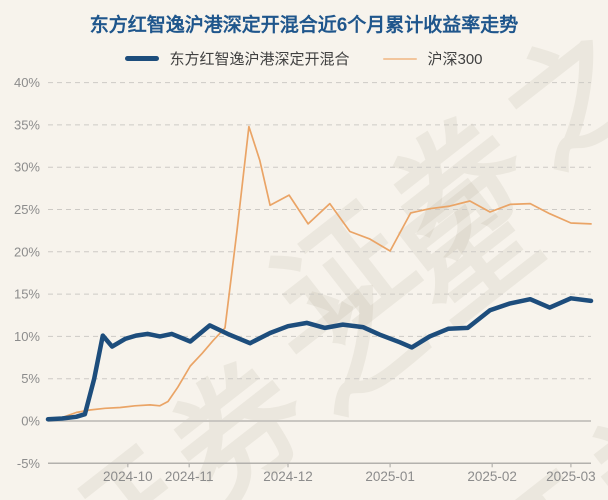 The image size is (608, 500). What do you see at coordinates (304, 25) in the screenshot?
I see `chart-title: 东方红智逸沪港深定开混合近6个月累计收益率走势` at bounding box center [304, 25].